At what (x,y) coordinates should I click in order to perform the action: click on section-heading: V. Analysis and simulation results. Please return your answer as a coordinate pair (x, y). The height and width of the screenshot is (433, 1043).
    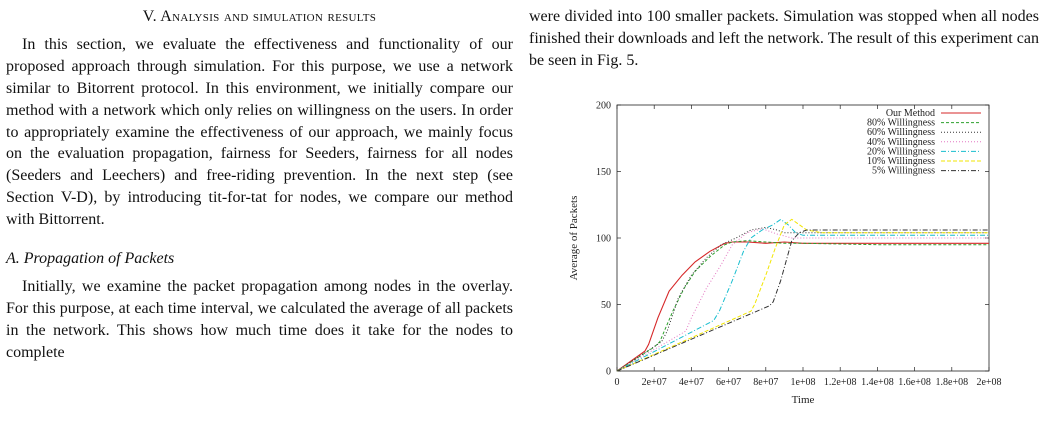
    Looking at the image, I should click on (259, 16).